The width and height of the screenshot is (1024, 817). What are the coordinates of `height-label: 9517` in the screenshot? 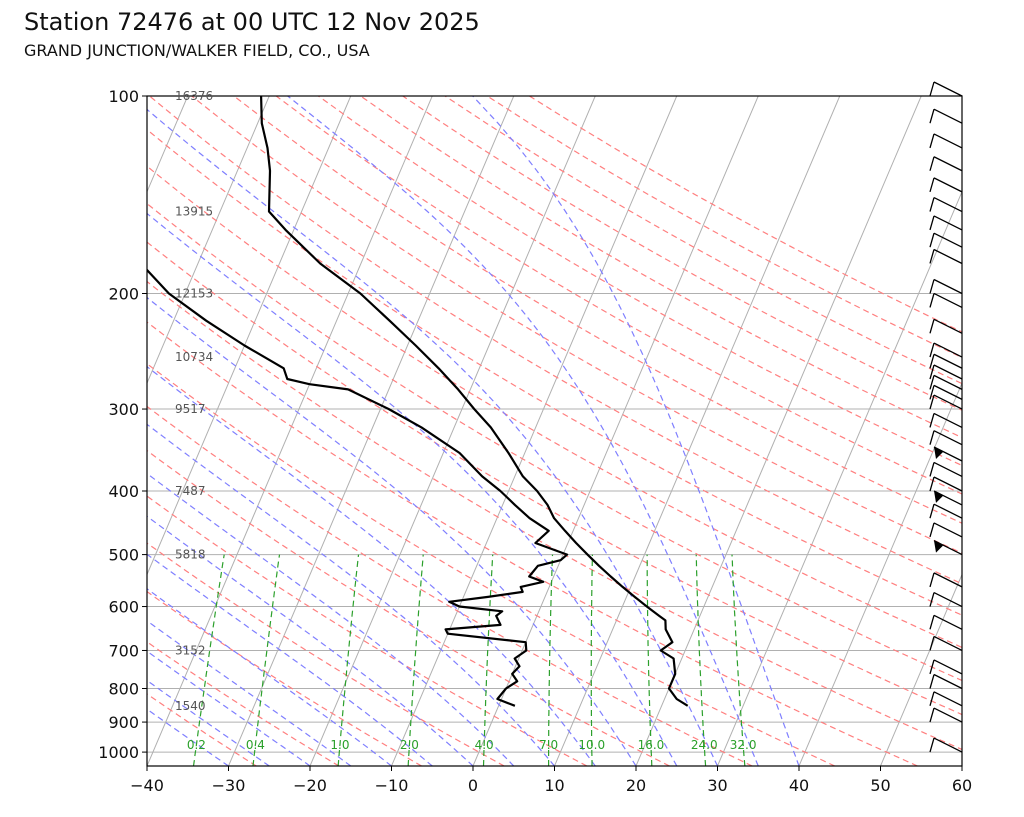 It's located at (190, 409).